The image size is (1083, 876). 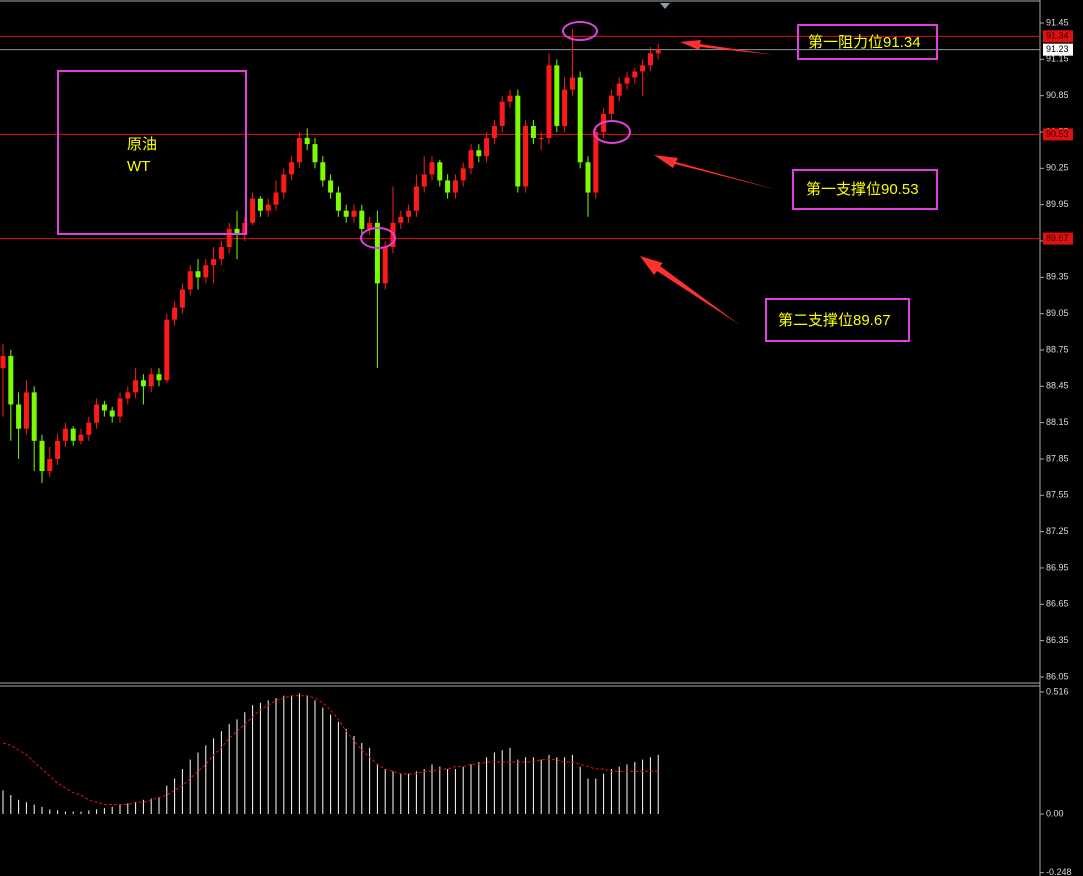 I want to click on y-tick-label: 86.35, so click(x=1057, y=640).